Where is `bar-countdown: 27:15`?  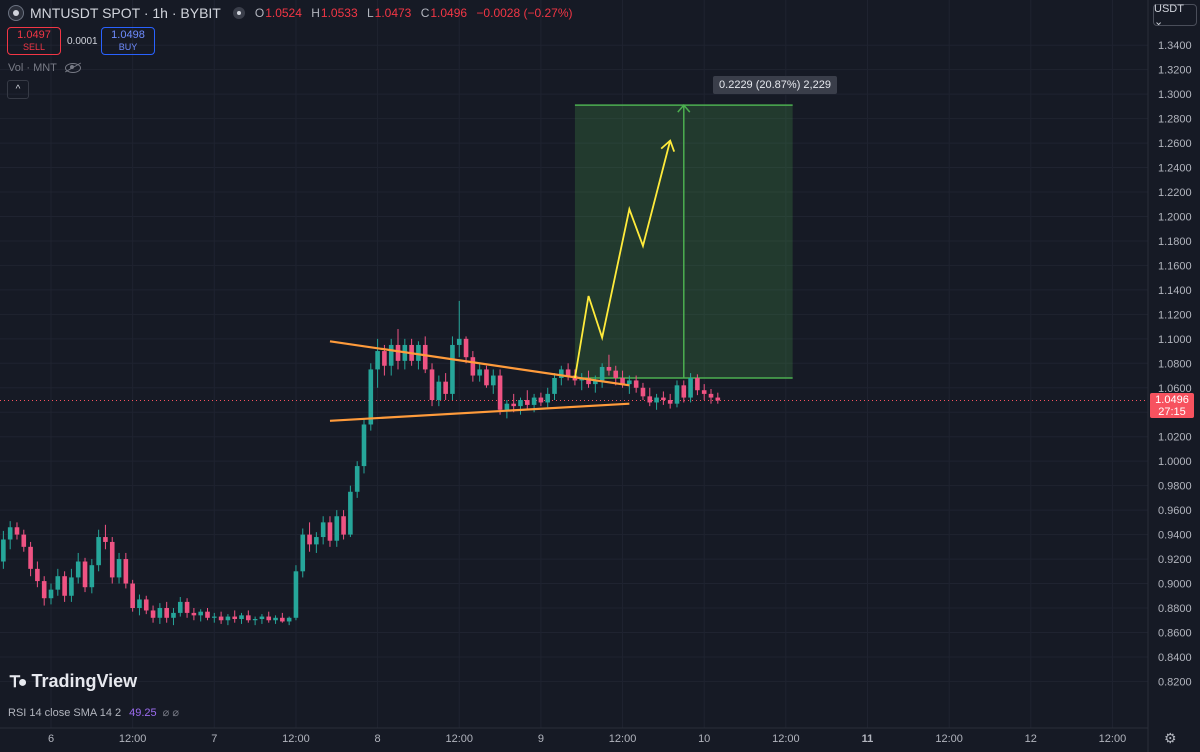 bar-countdown: 27:15 is located at coordinates (1172, 411).